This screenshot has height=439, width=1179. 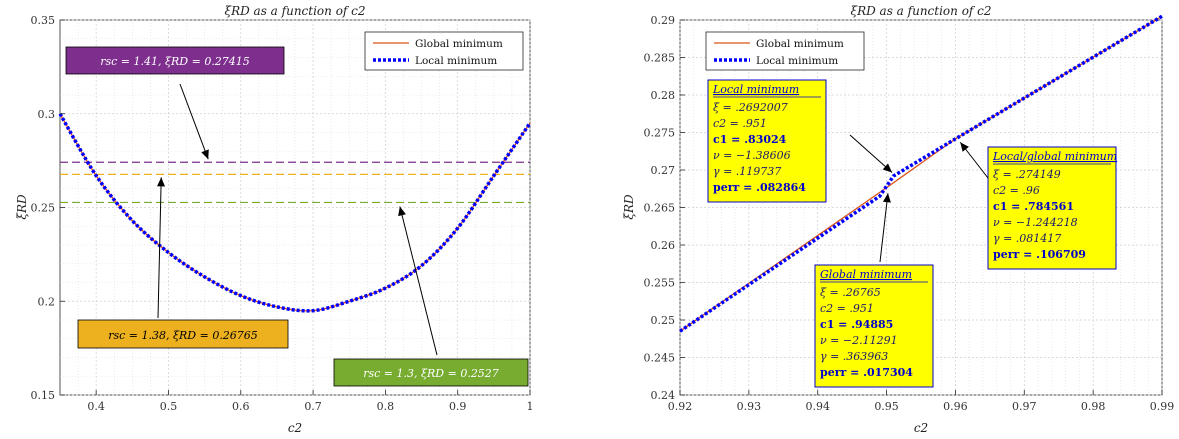 What do you see at coordinates (43, 395) in the screenshot?
I see `left-y-tick-label: 0.15` at bounding box center [43, 395].